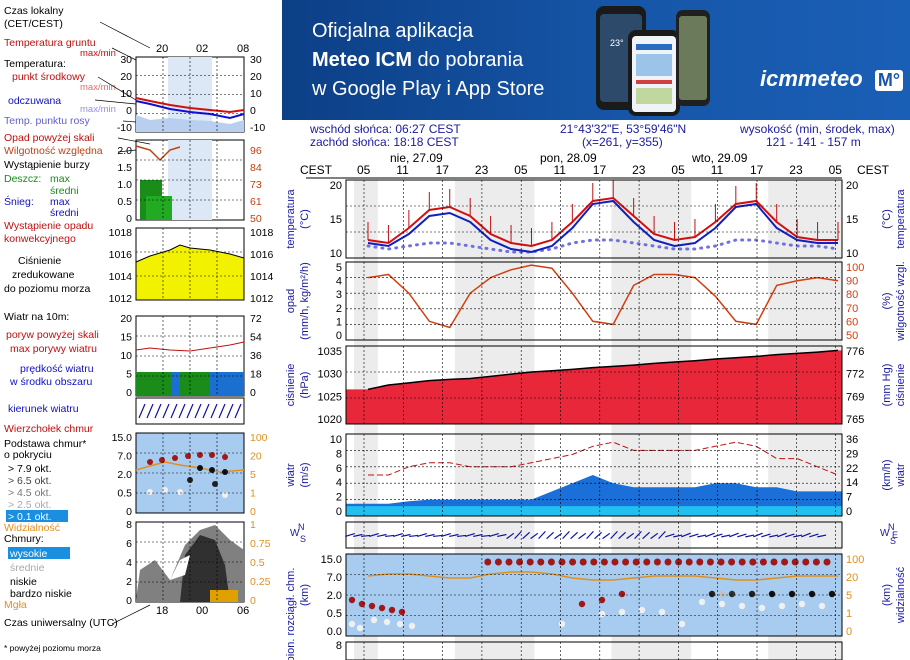 This screenshot has height=660, width=910. What do you see at coordinates (813, 142) in the screenshot?
I see `elevation-values: 121 - 141 - 157 m` at bounding box center [813, 142].